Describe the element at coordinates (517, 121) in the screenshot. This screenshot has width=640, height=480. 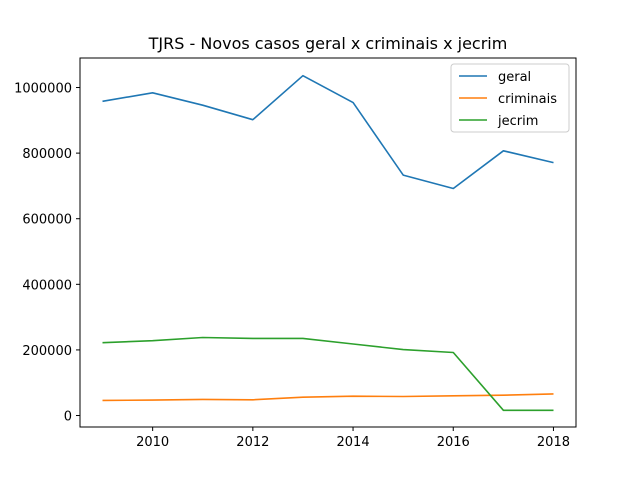
I see `legend-label-jecrim: jecrim` at that location.